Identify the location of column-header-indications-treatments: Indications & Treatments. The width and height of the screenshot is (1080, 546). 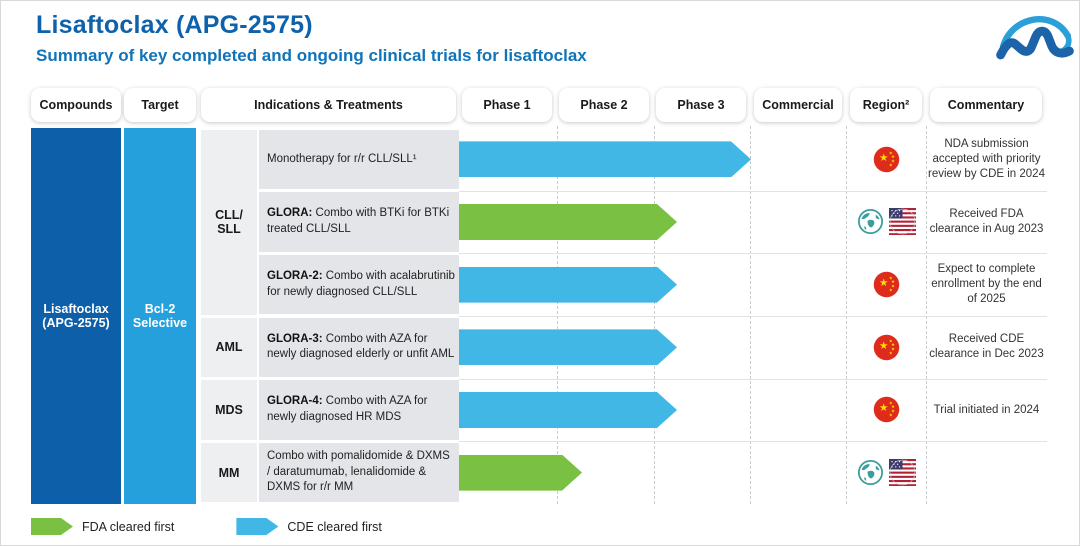
(328, 105).